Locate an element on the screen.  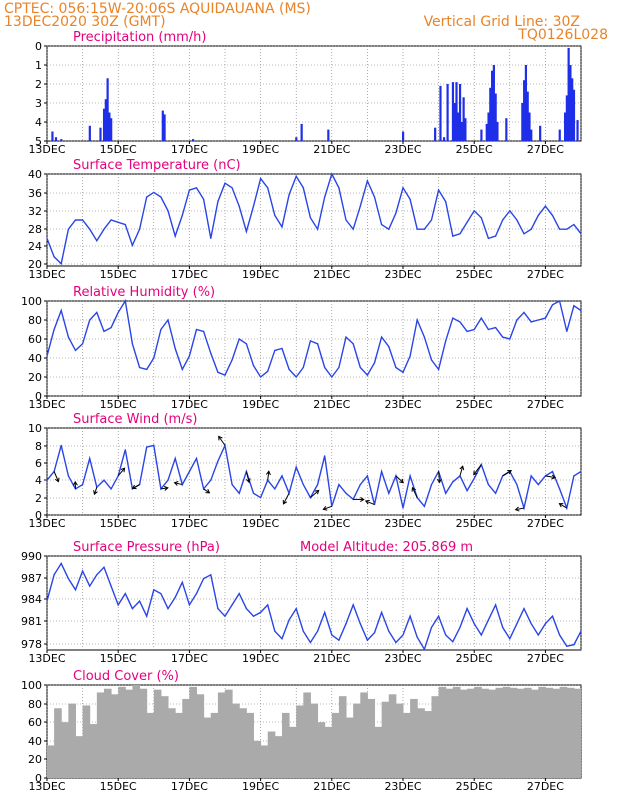
x-tick-label: 17DEC is located at coordinates (189, 786).